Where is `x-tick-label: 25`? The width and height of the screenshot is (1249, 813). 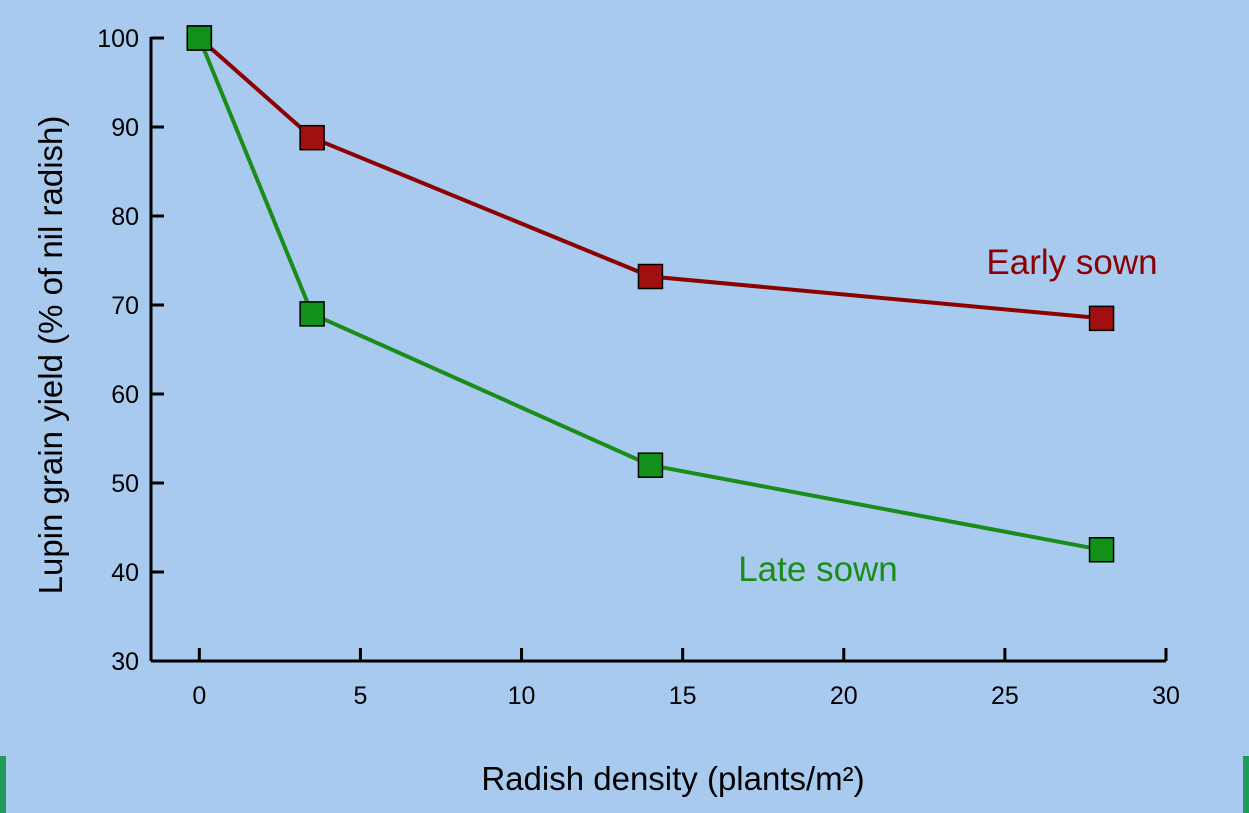
x-tick-label: 25 is located at coordinates (1005, 696).